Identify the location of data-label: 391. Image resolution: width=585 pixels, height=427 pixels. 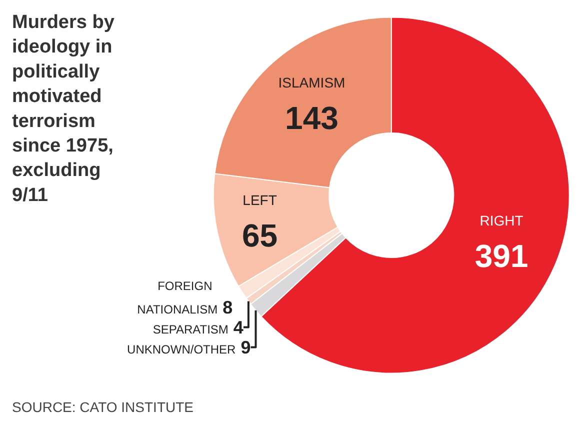
(501, 256).